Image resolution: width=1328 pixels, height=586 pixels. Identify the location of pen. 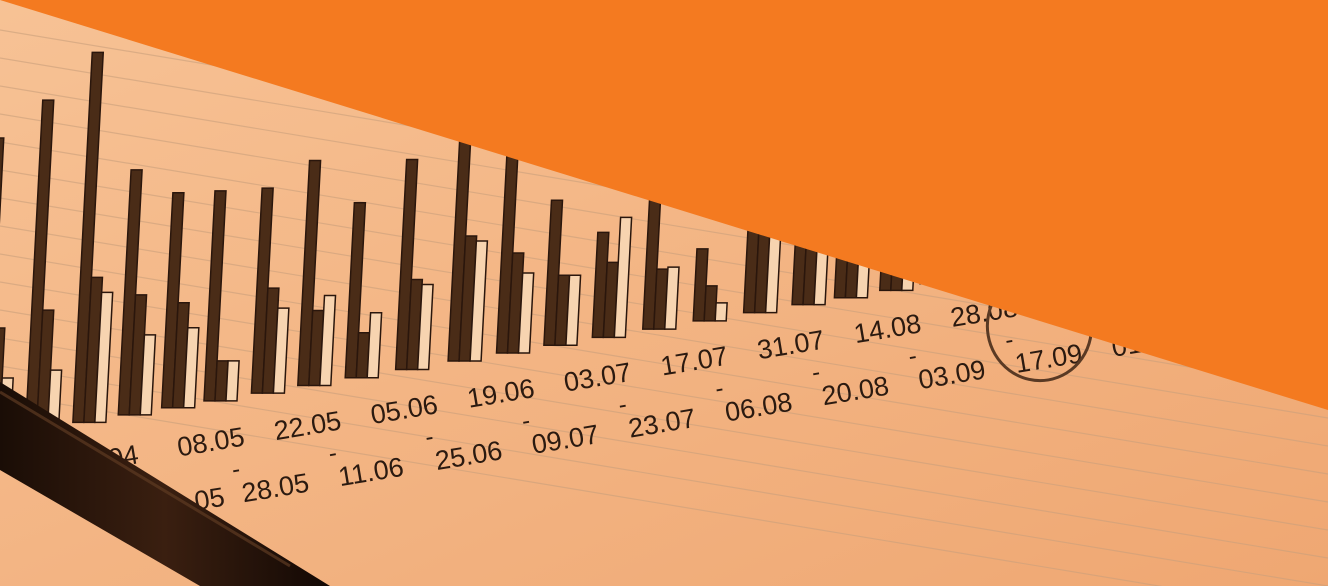
(165, 484).